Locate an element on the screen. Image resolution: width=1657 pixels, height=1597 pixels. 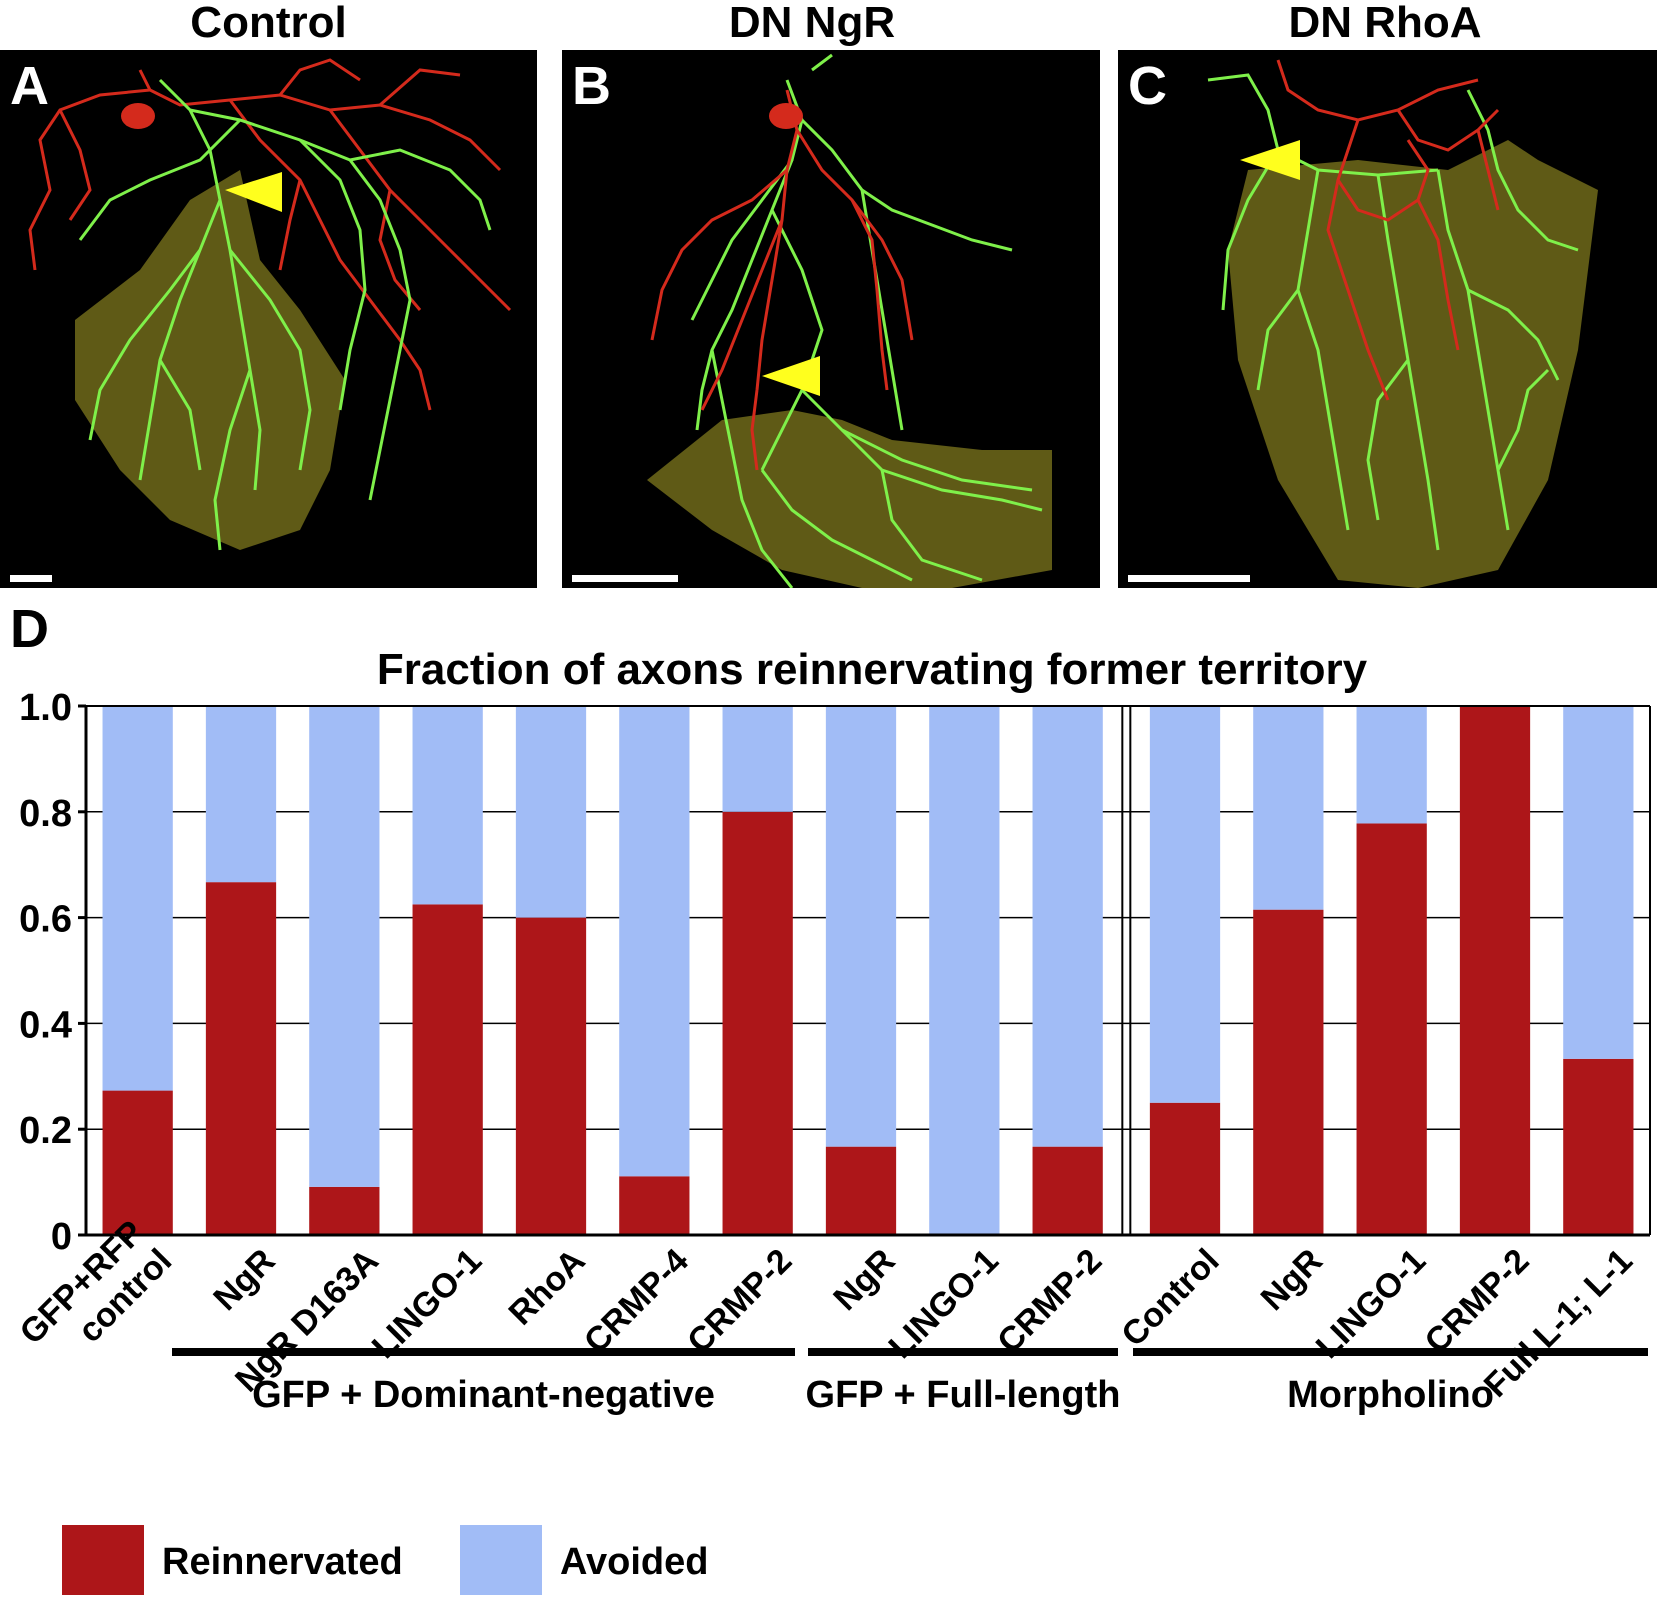
x-tick-label: CRMP-4 is located at coordinates (636, 1301).